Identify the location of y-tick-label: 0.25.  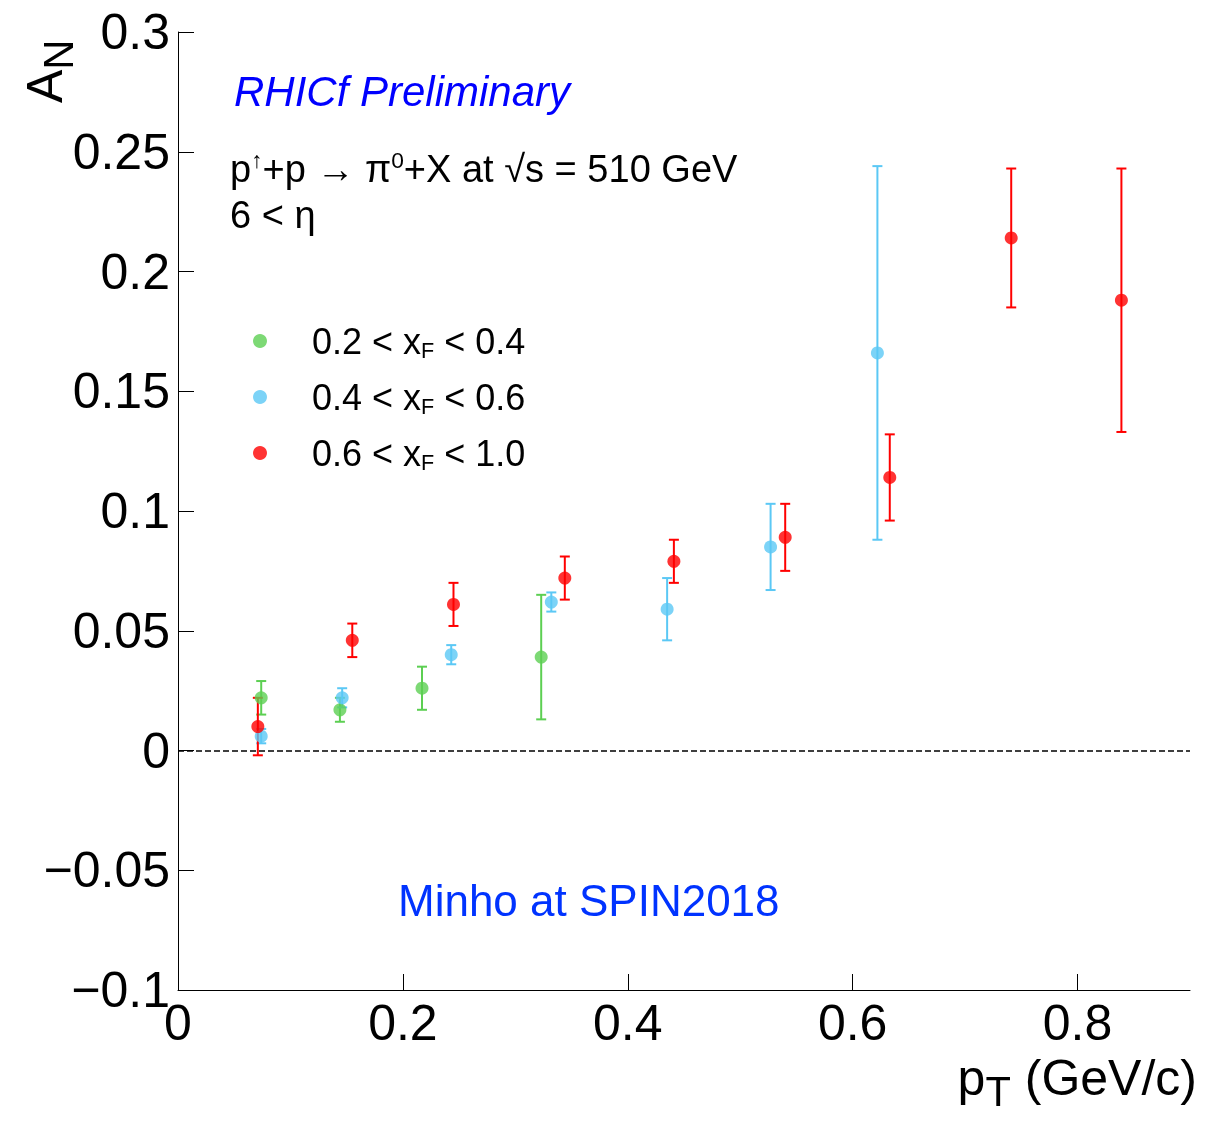
(121, 151).